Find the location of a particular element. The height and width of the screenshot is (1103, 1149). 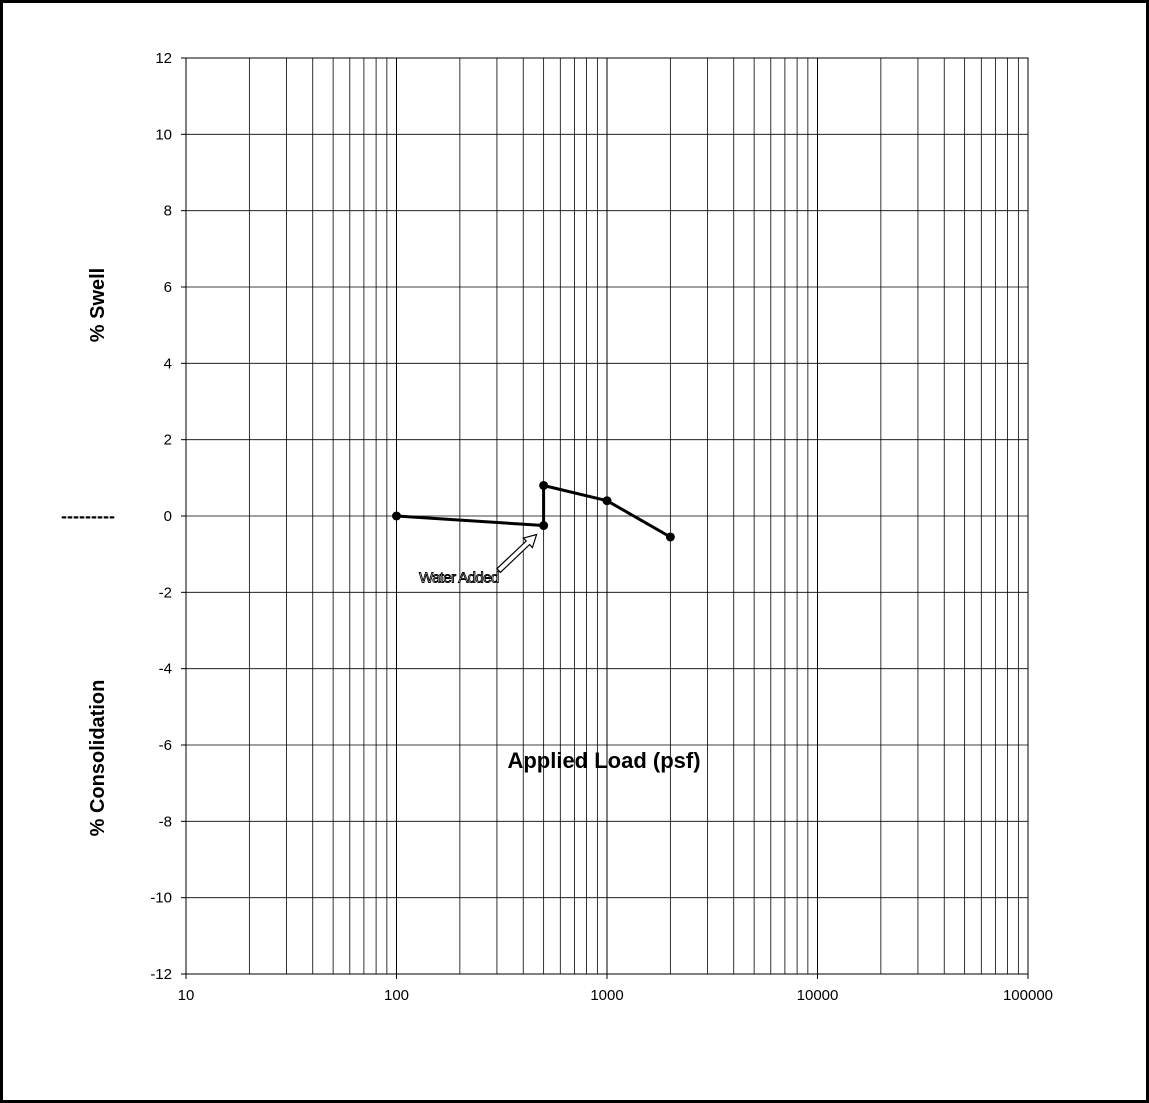

y-tick-label: -4 is located at coordinates (165, 669).